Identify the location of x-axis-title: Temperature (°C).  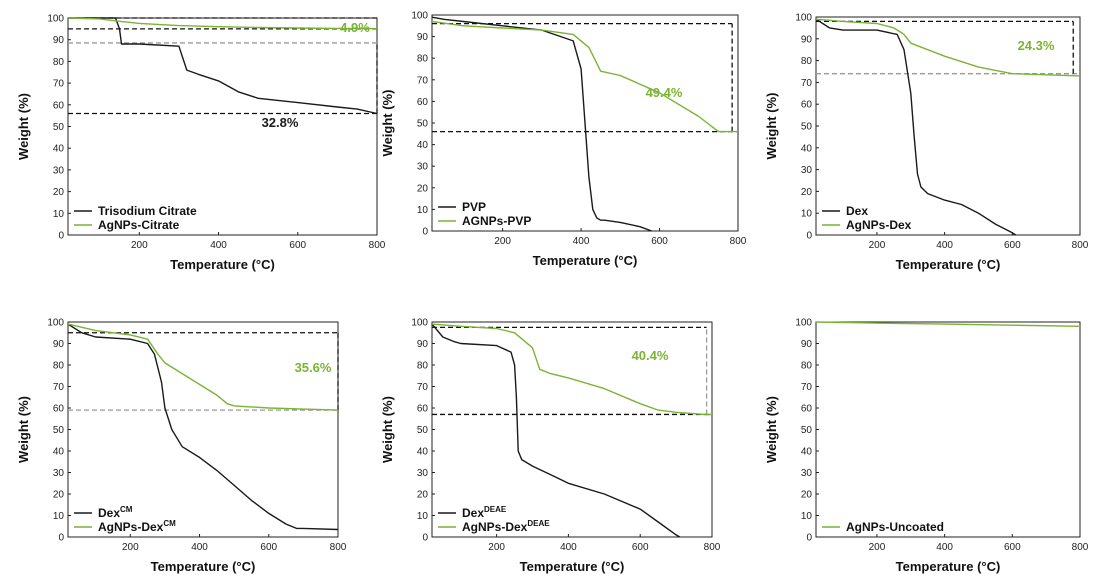
(948, 264).